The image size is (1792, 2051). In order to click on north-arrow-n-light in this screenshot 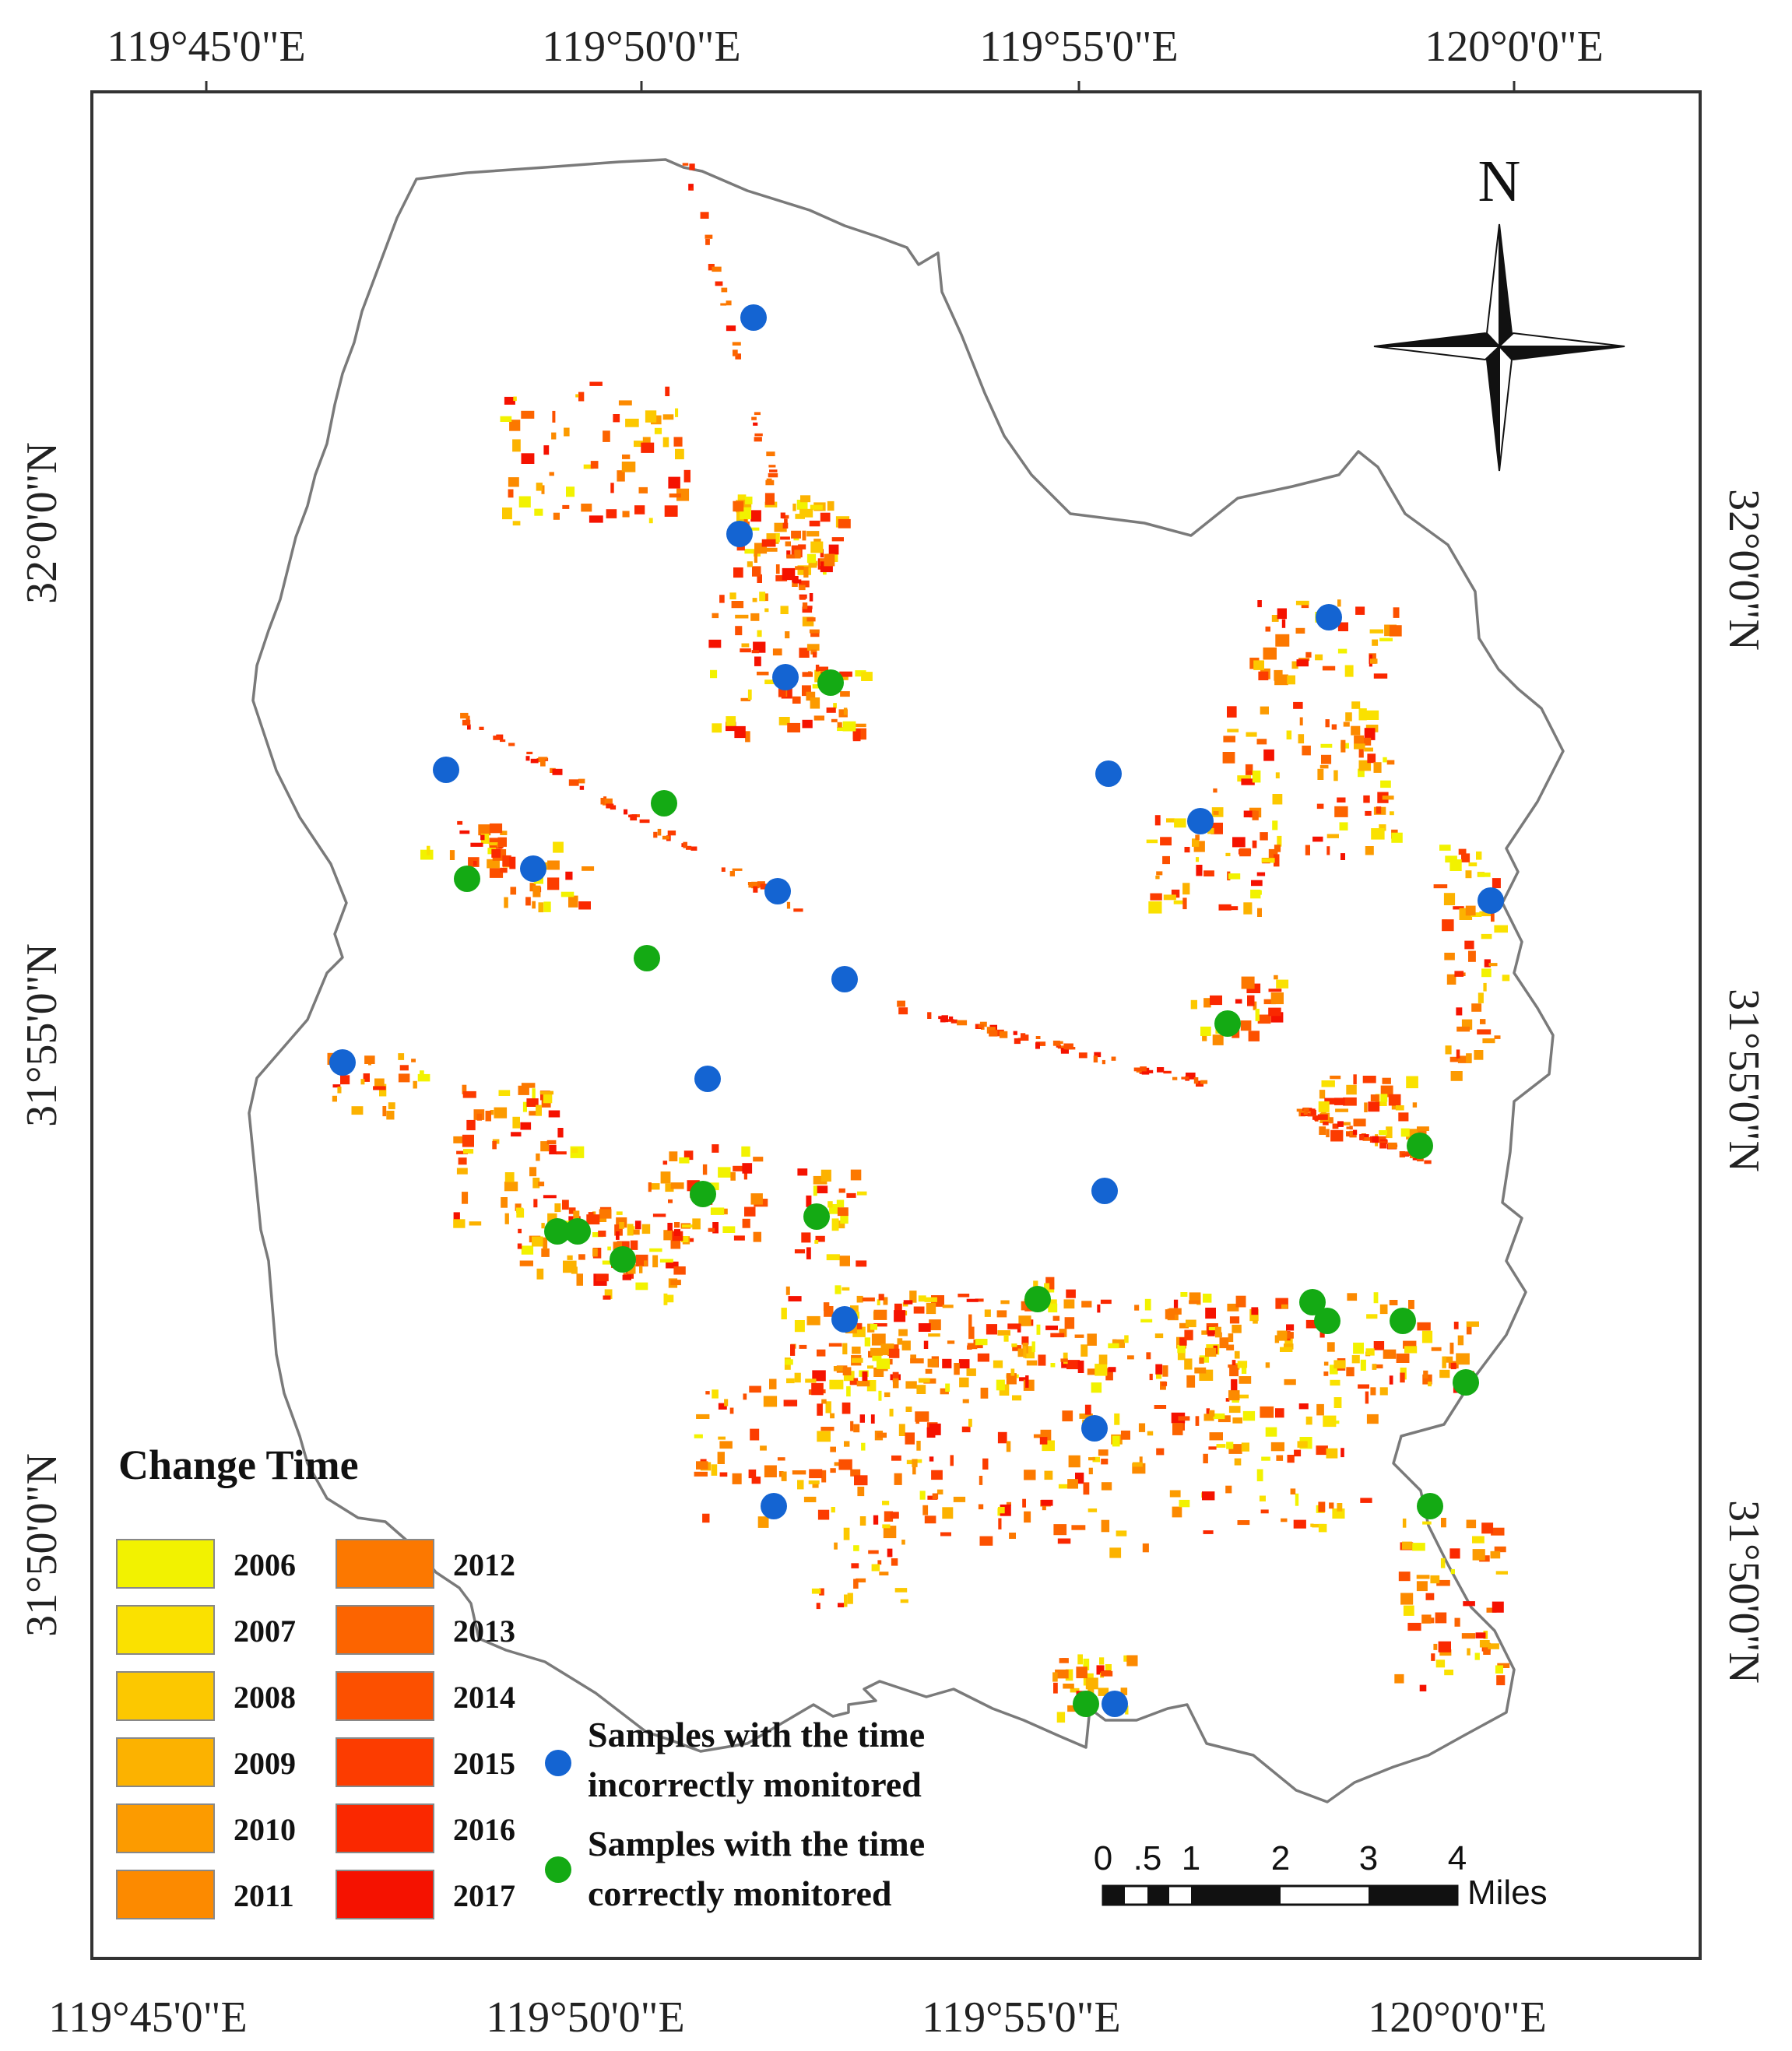, I will do `click(1492, 286)`.